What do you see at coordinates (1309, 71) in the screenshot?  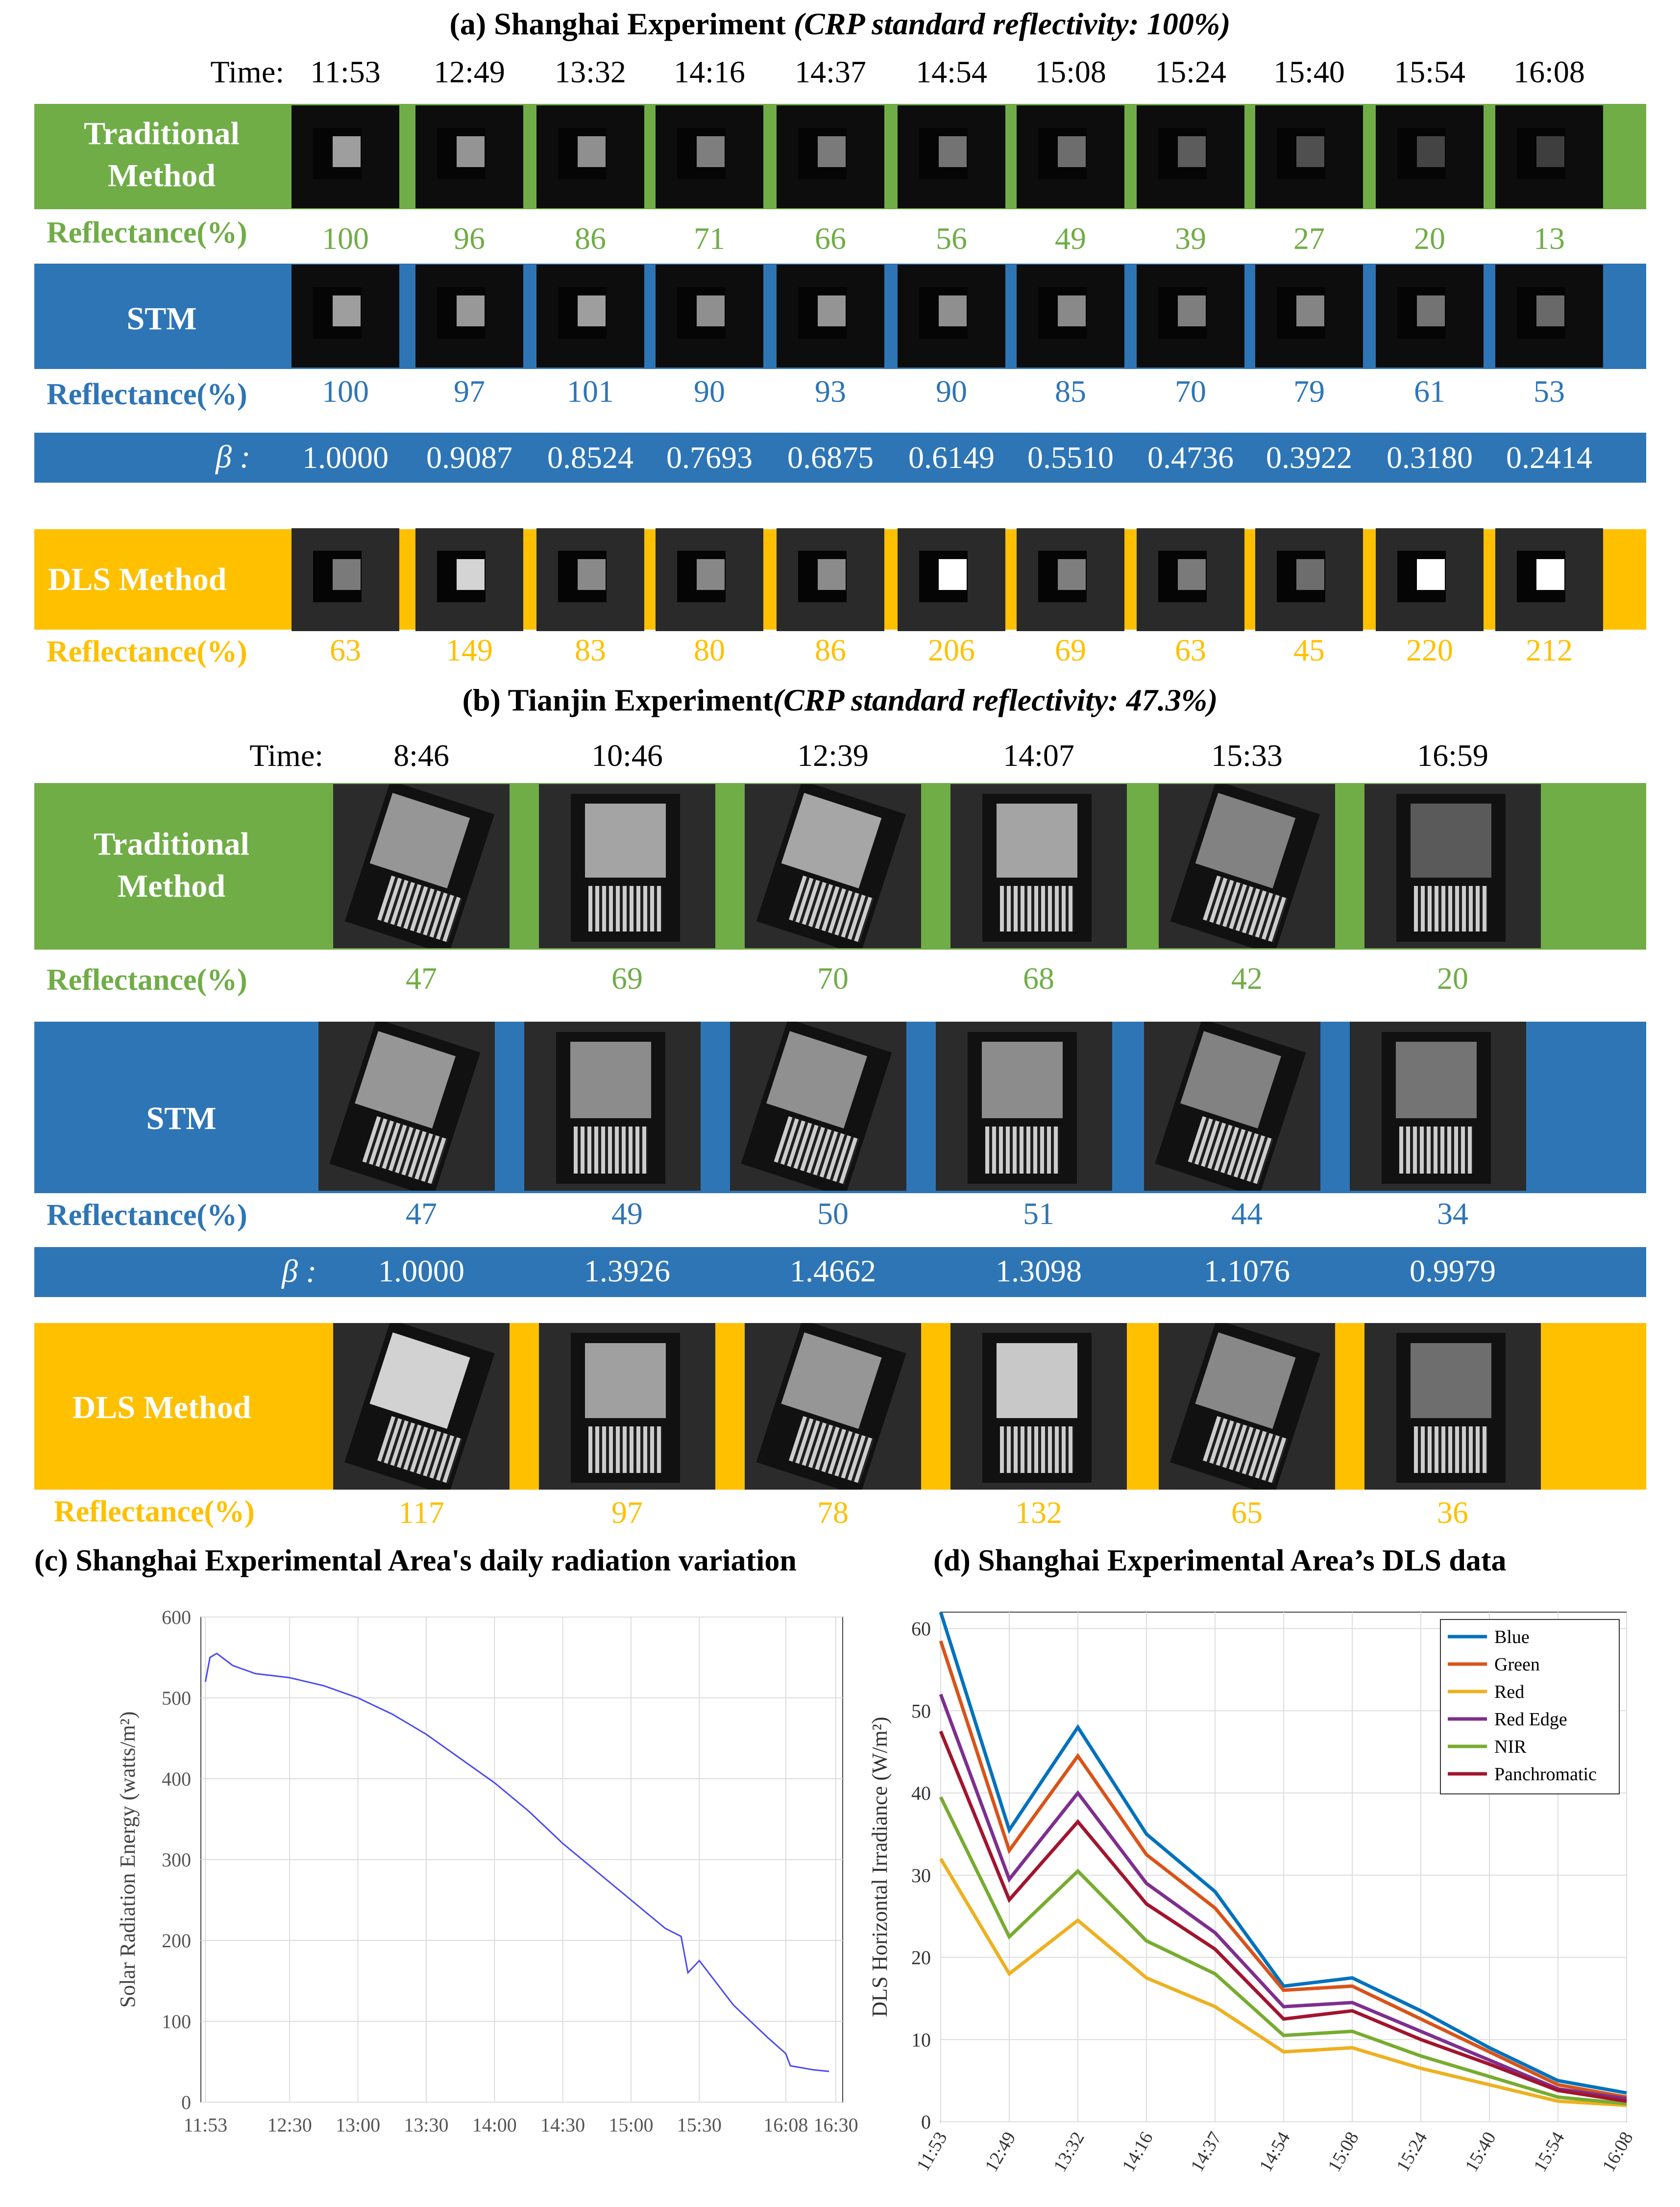 I see `shanghai-time-9: 15:40` at bounding box center [1309, 71].